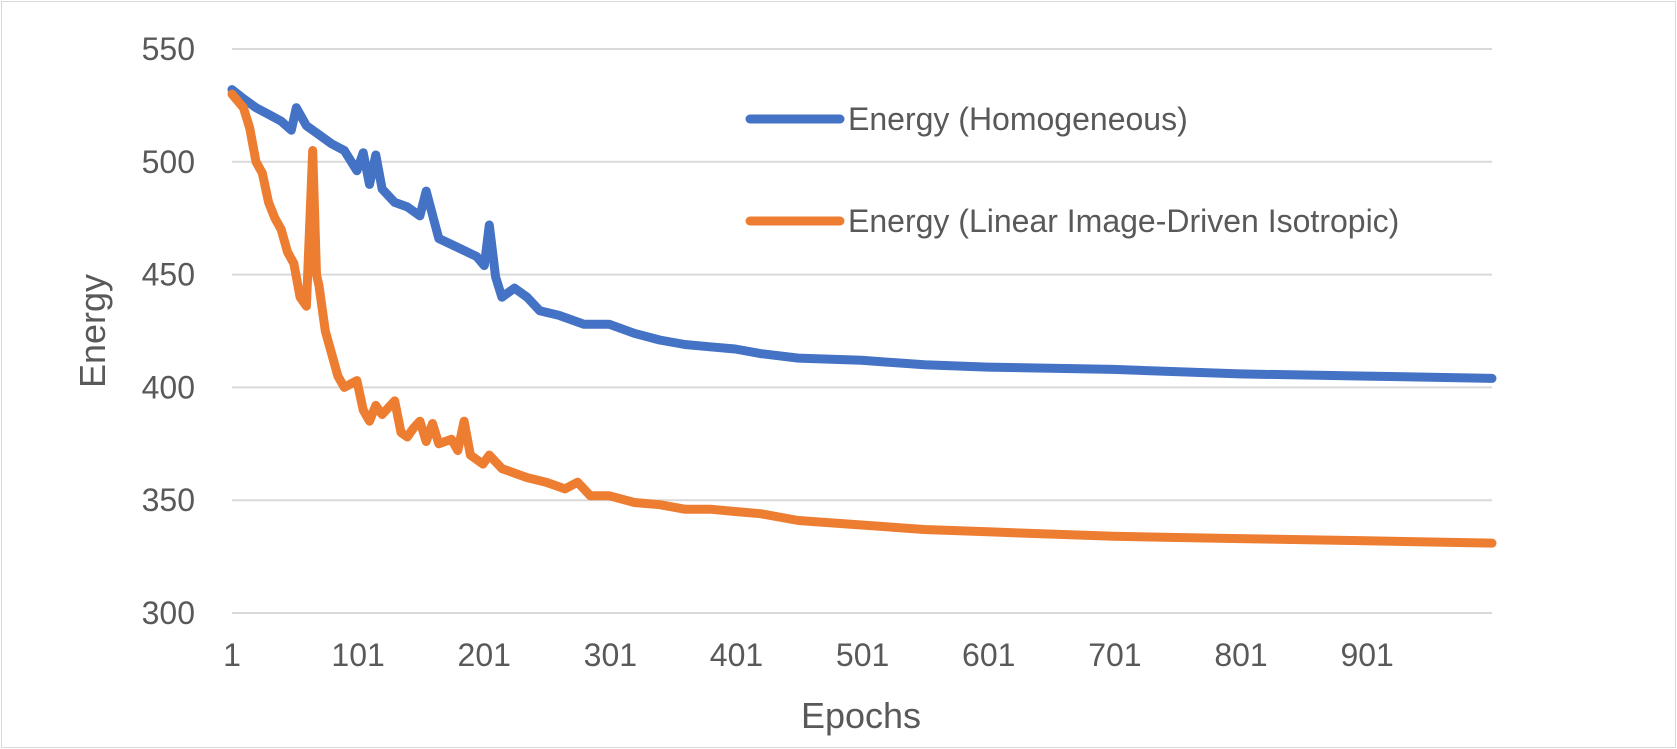 This screenshot has width=1677, height=749. Describe the element at coordinates (168, 500) in the screenshot. I see `y-tick-label-350: 350` at that location.